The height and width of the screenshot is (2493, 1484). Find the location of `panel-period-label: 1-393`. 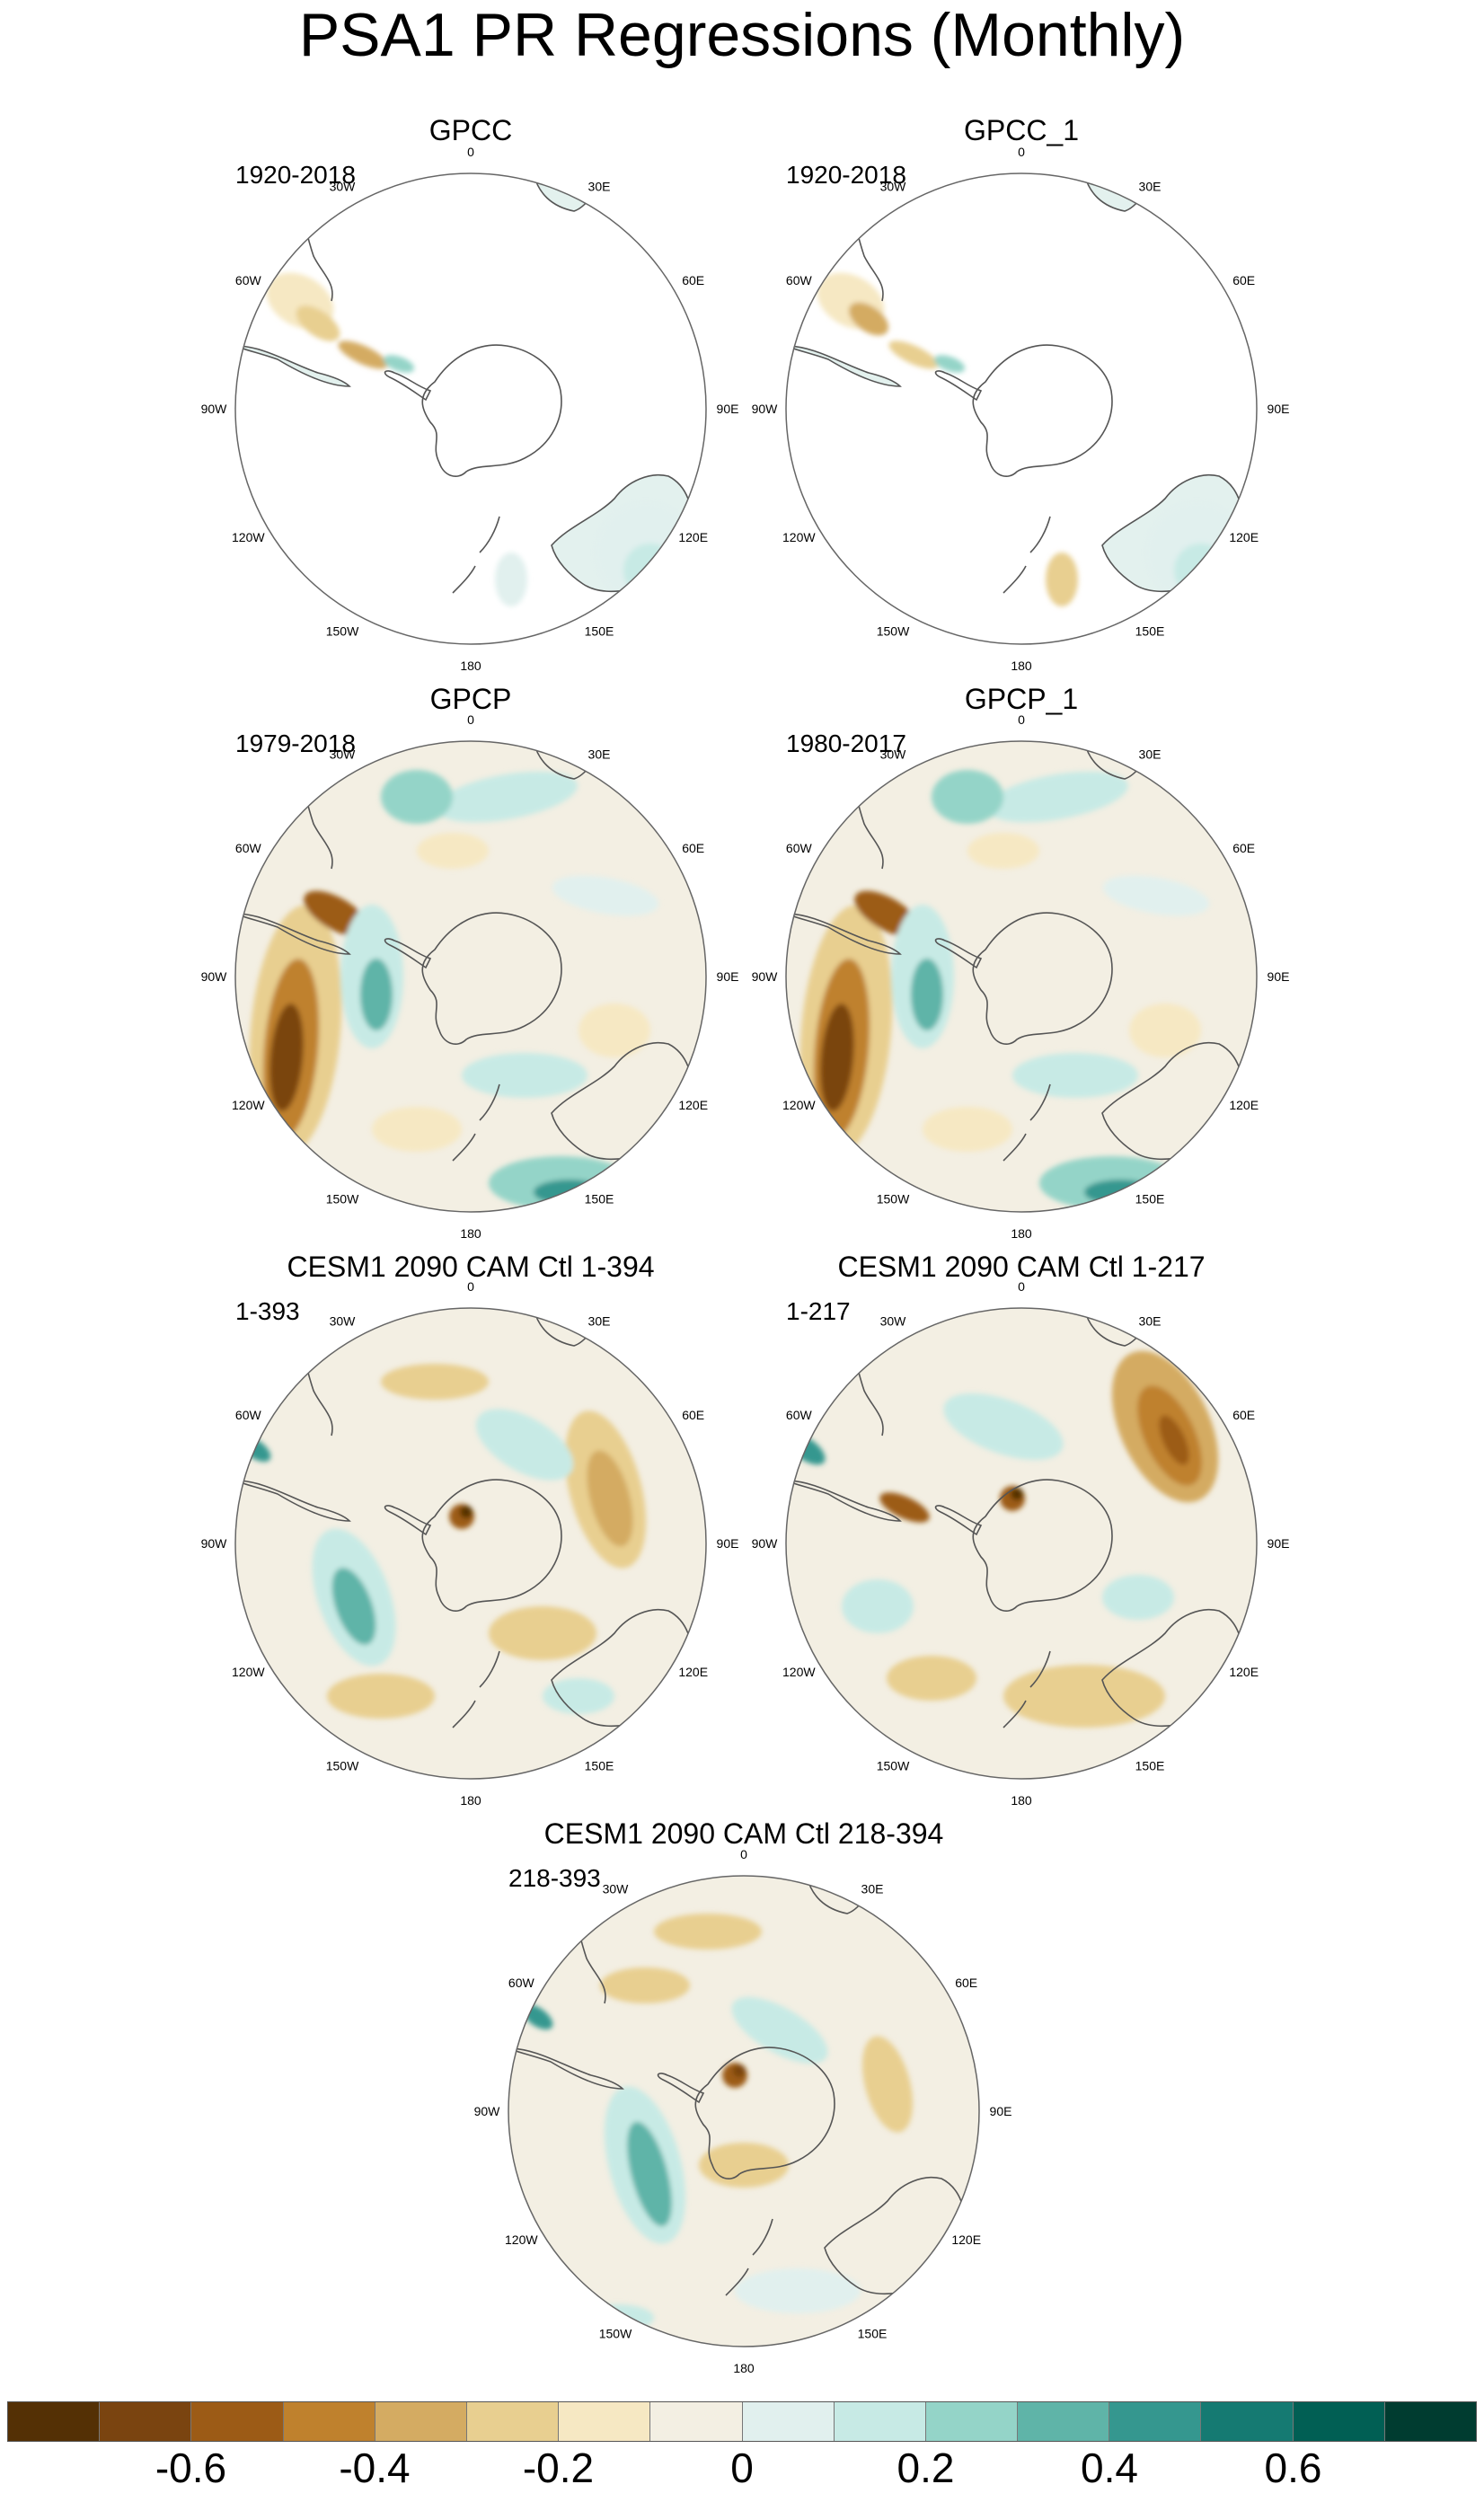

panel-period-label: 1-393 is located at coordinates (267, 1311).